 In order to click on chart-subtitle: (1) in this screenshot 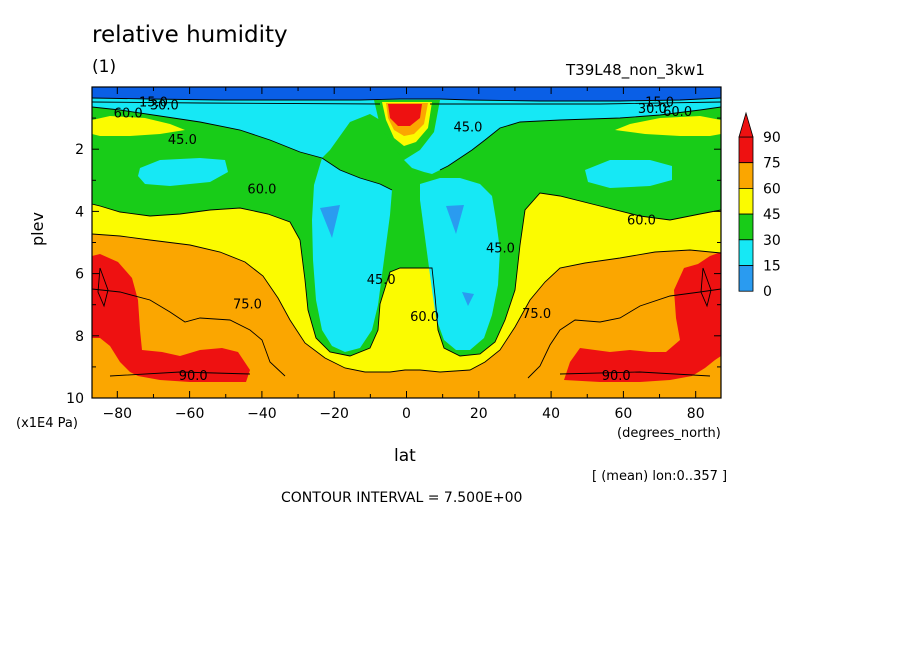, I will do `click(104, 67)`.